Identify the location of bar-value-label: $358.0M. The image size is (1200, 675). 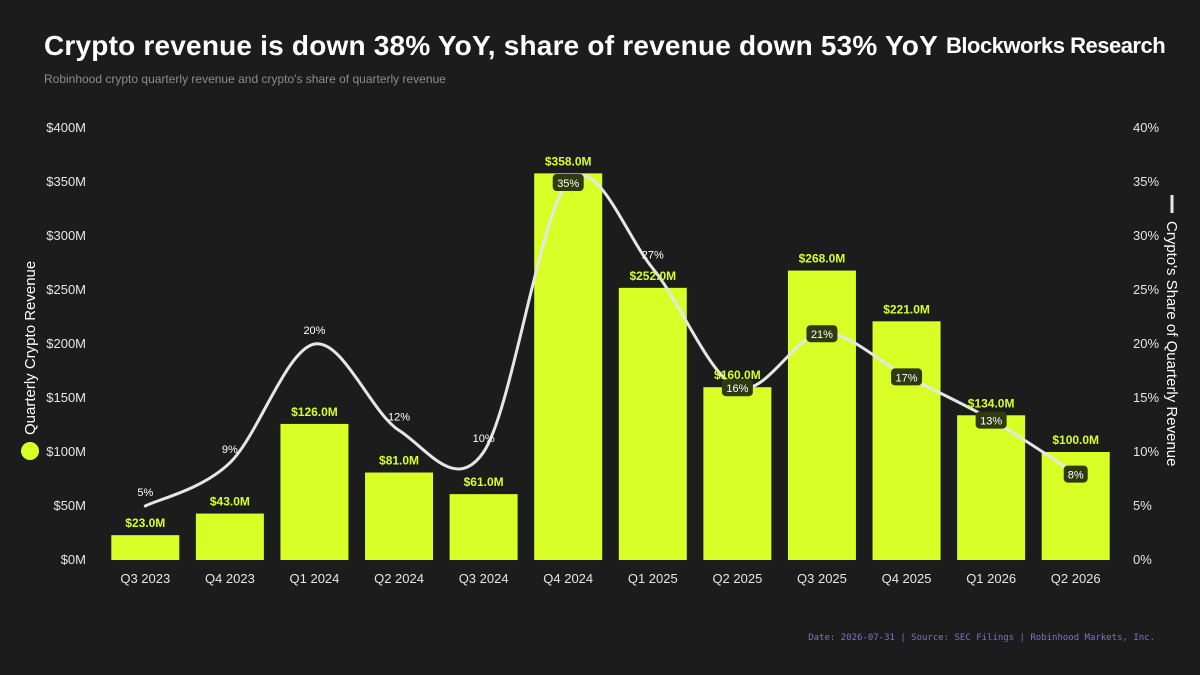
(568, 161).